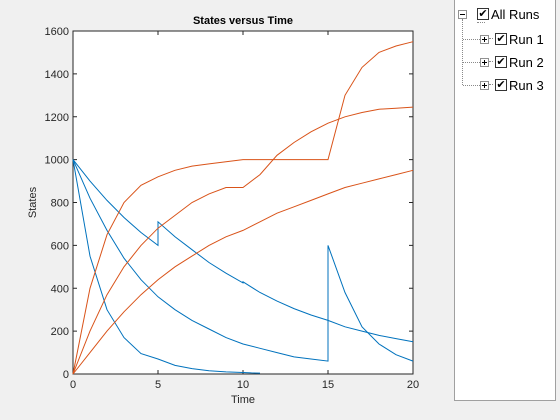 The height and width of the screenshot is (420, 560). Describe the element at coordinates (60, 204) in the screenshot. I see `y-tick-label: 800` at that location.